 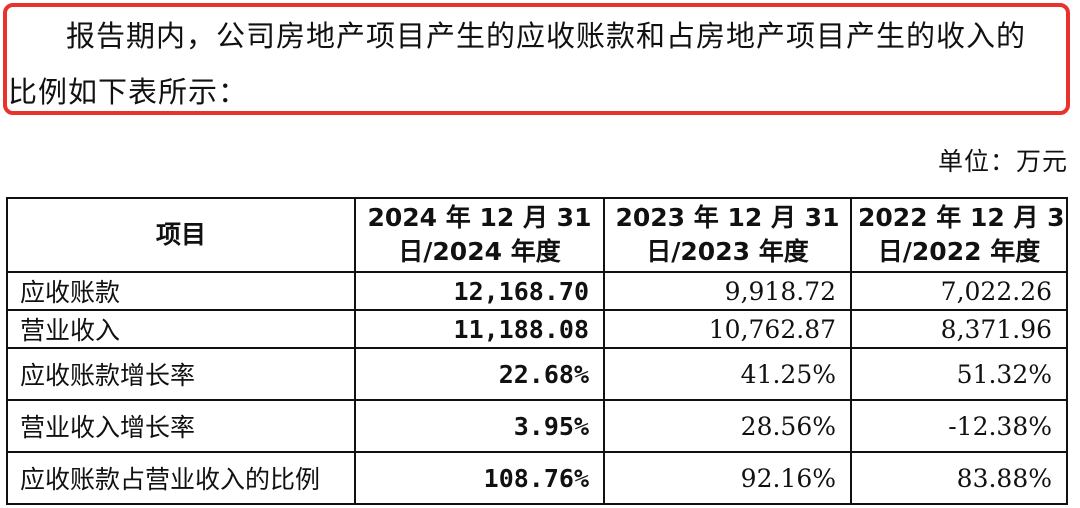 What do you see at coordinates (546, 36) in the screenshot?
I see `paragraph-line-1-text: 报告期内，公司房地产项目产生的应收账款和占房地产项目产生的收入的` at bounding box center [546, 36].